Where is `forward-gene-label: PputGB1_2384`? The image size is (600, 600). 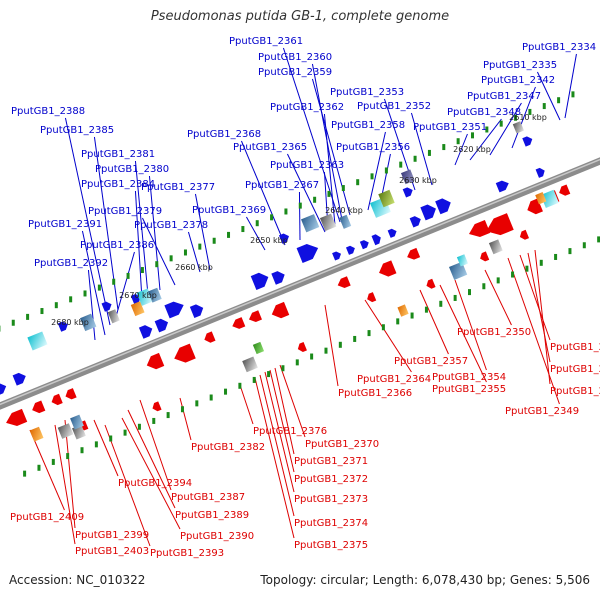
forward-gene-label: PputGB1_2384 is located at coordinates (118, 184).